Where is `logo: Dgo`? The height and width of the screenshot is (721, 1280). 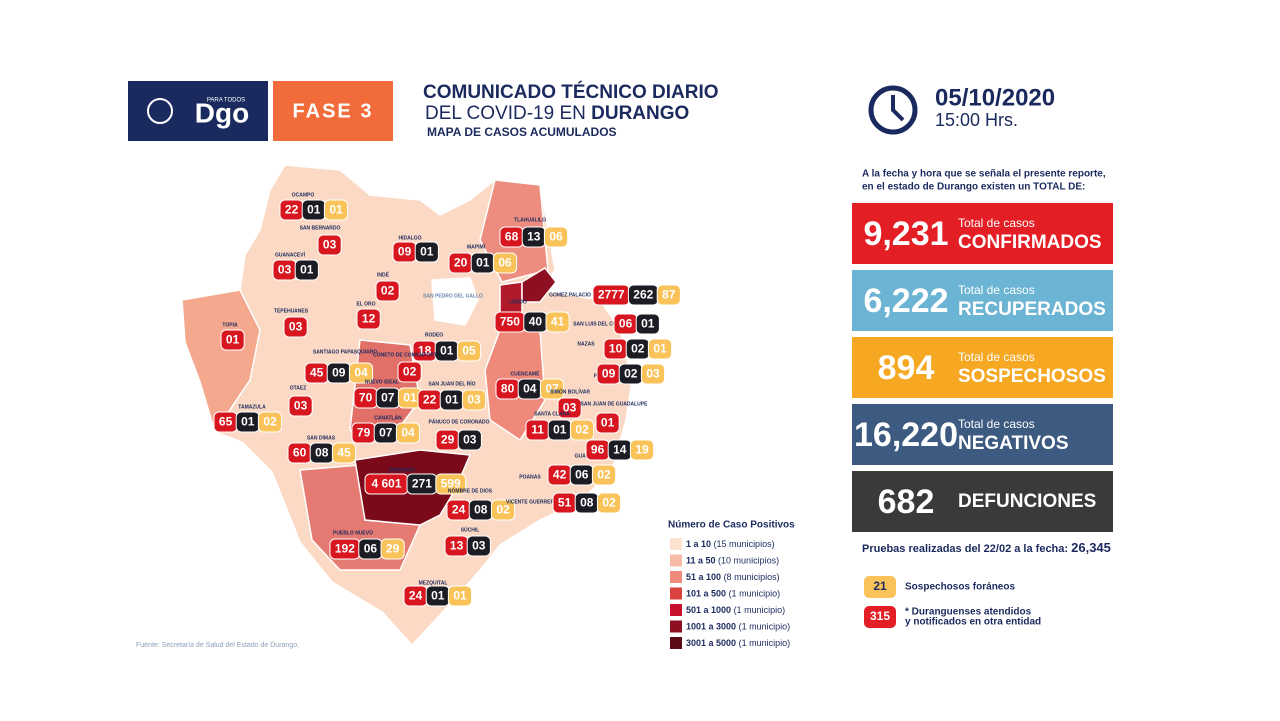
logo: Dgo is located at coordinates (222, 112).